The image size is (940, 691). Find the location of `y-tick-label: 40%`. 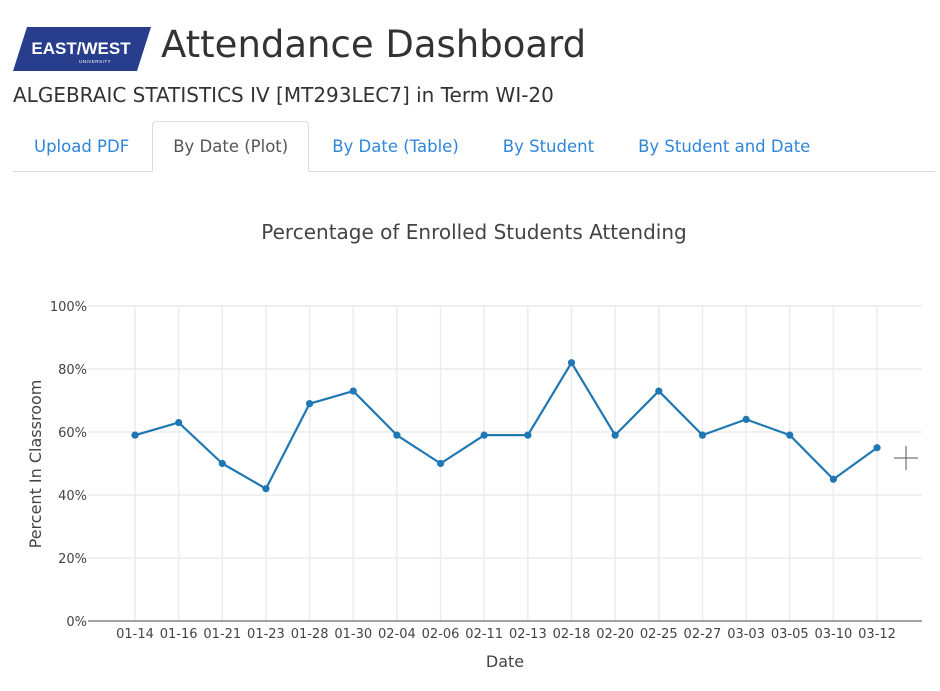

y-tick-label: 40% is located at coordinates (72, 496).